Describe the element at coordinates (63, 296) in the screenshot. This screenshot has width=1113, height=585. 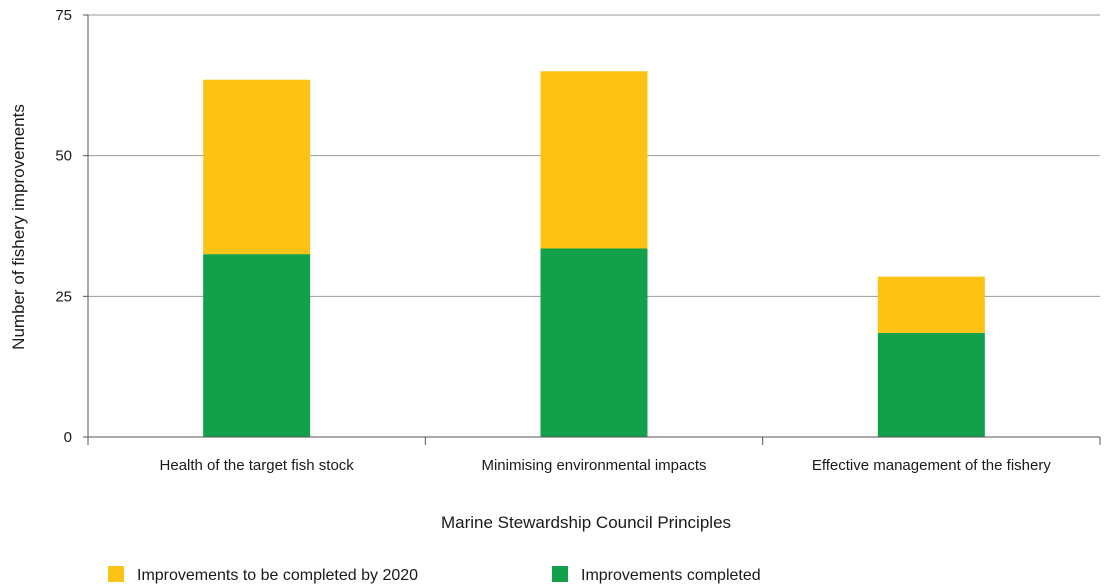
I see `y-tick-label: 25` at that location.